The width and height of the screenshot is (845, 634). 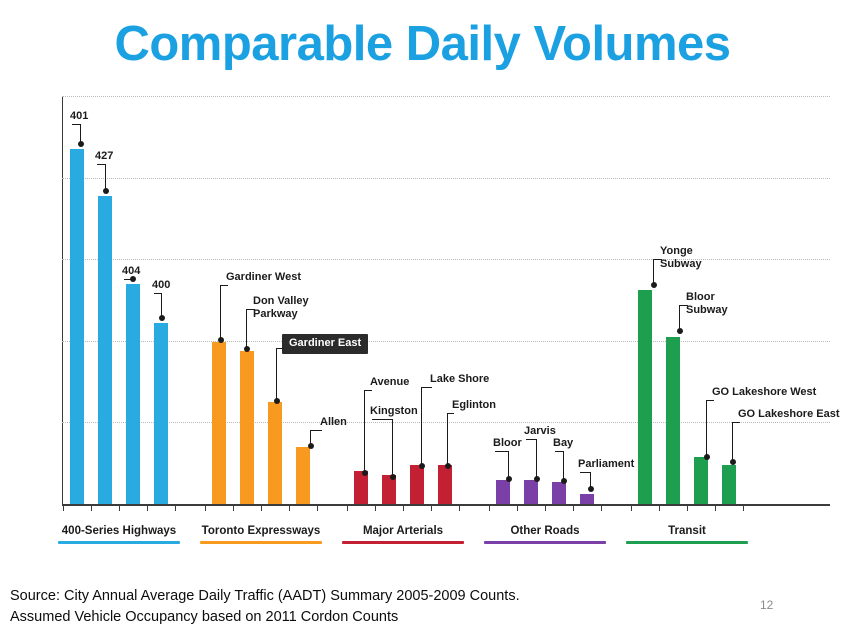 I want to click on category-legend-item: Other Roads, so click(x=545, y=534).